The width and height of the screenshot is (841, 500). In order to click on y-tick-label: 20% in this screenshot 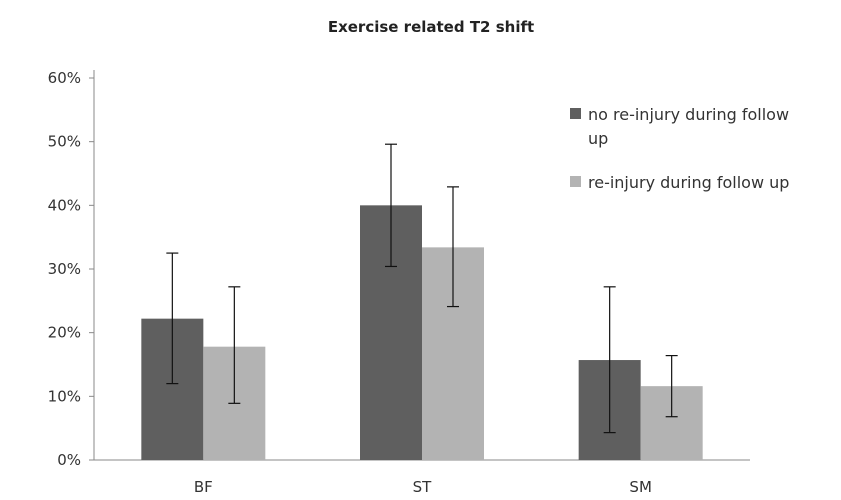, I will do `click(64, 333)`.